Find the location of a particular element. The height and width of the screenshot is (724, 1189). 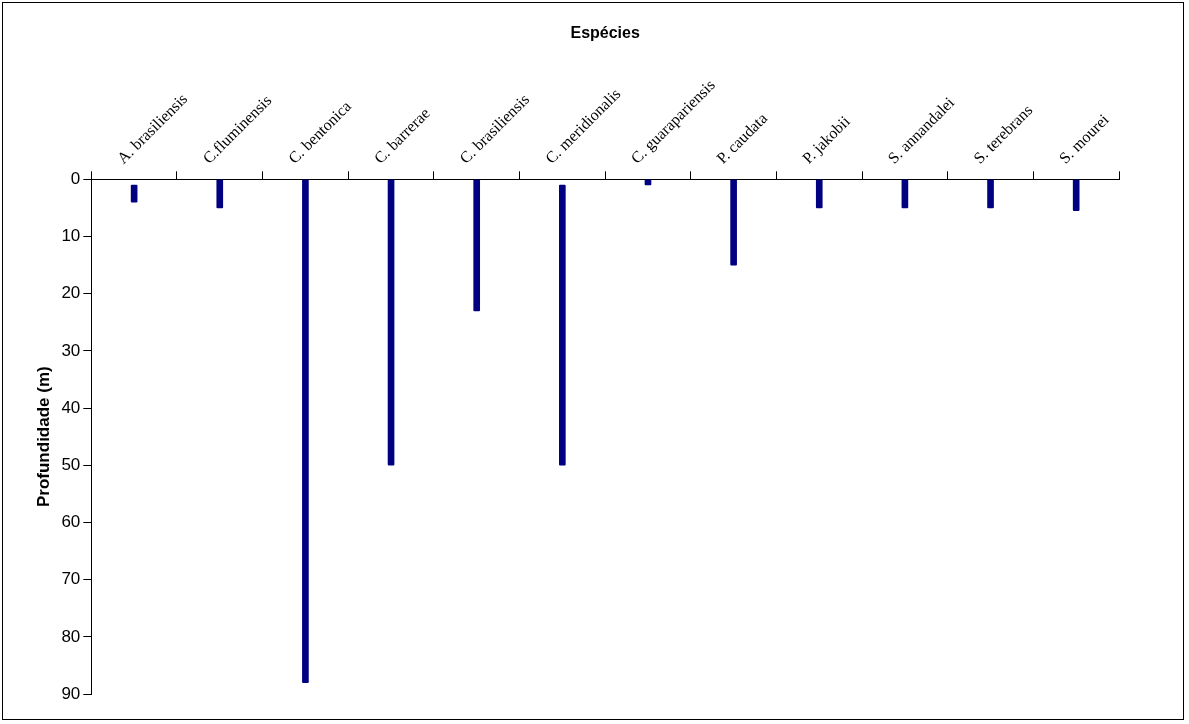

x-axis-title: Espécies is located at coordinates (605, 33).